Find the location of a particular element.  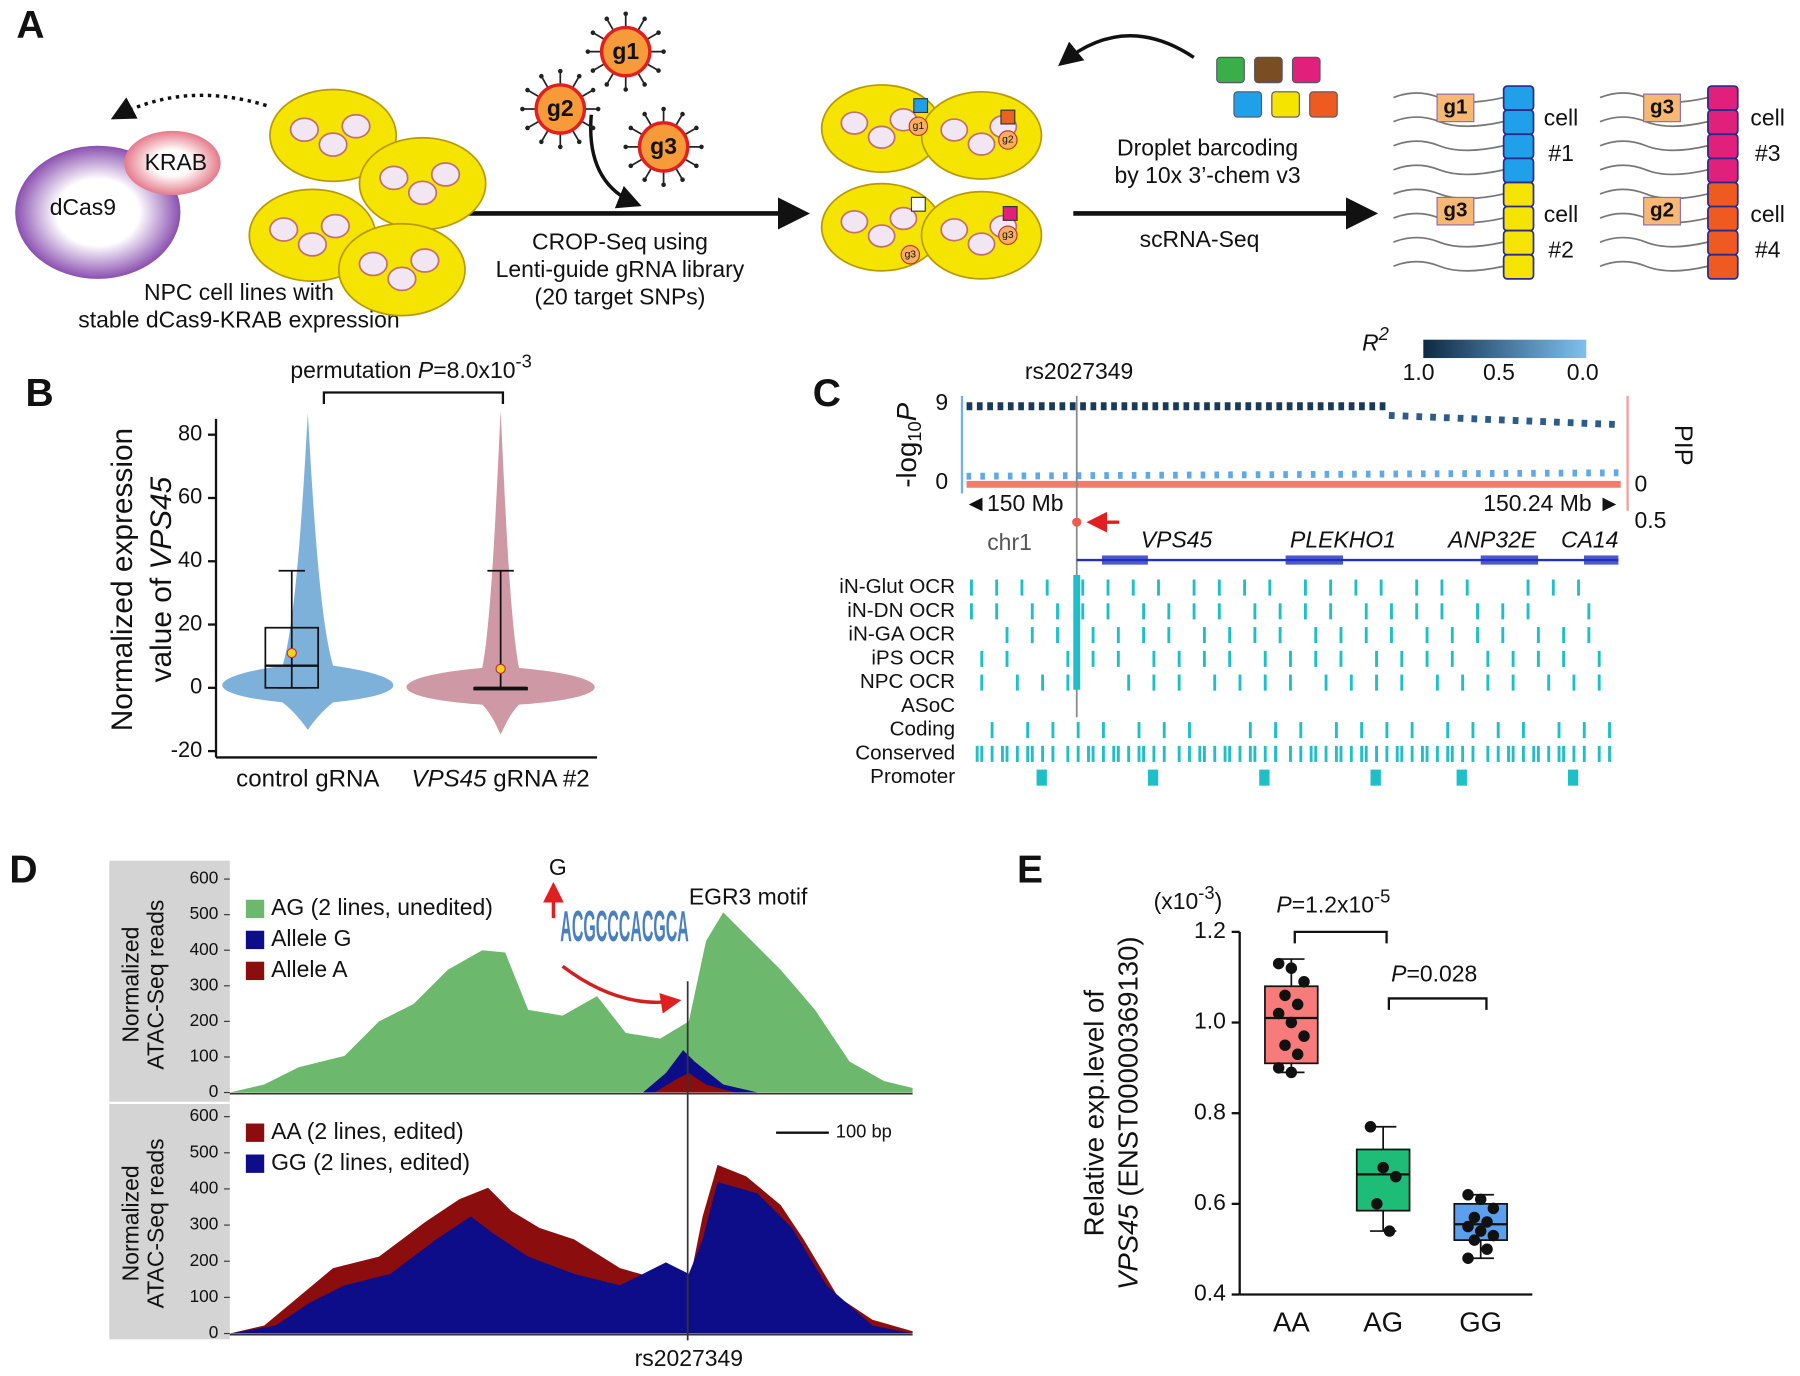

caption: CROP-Seq using is located at coordinates (620, 241).